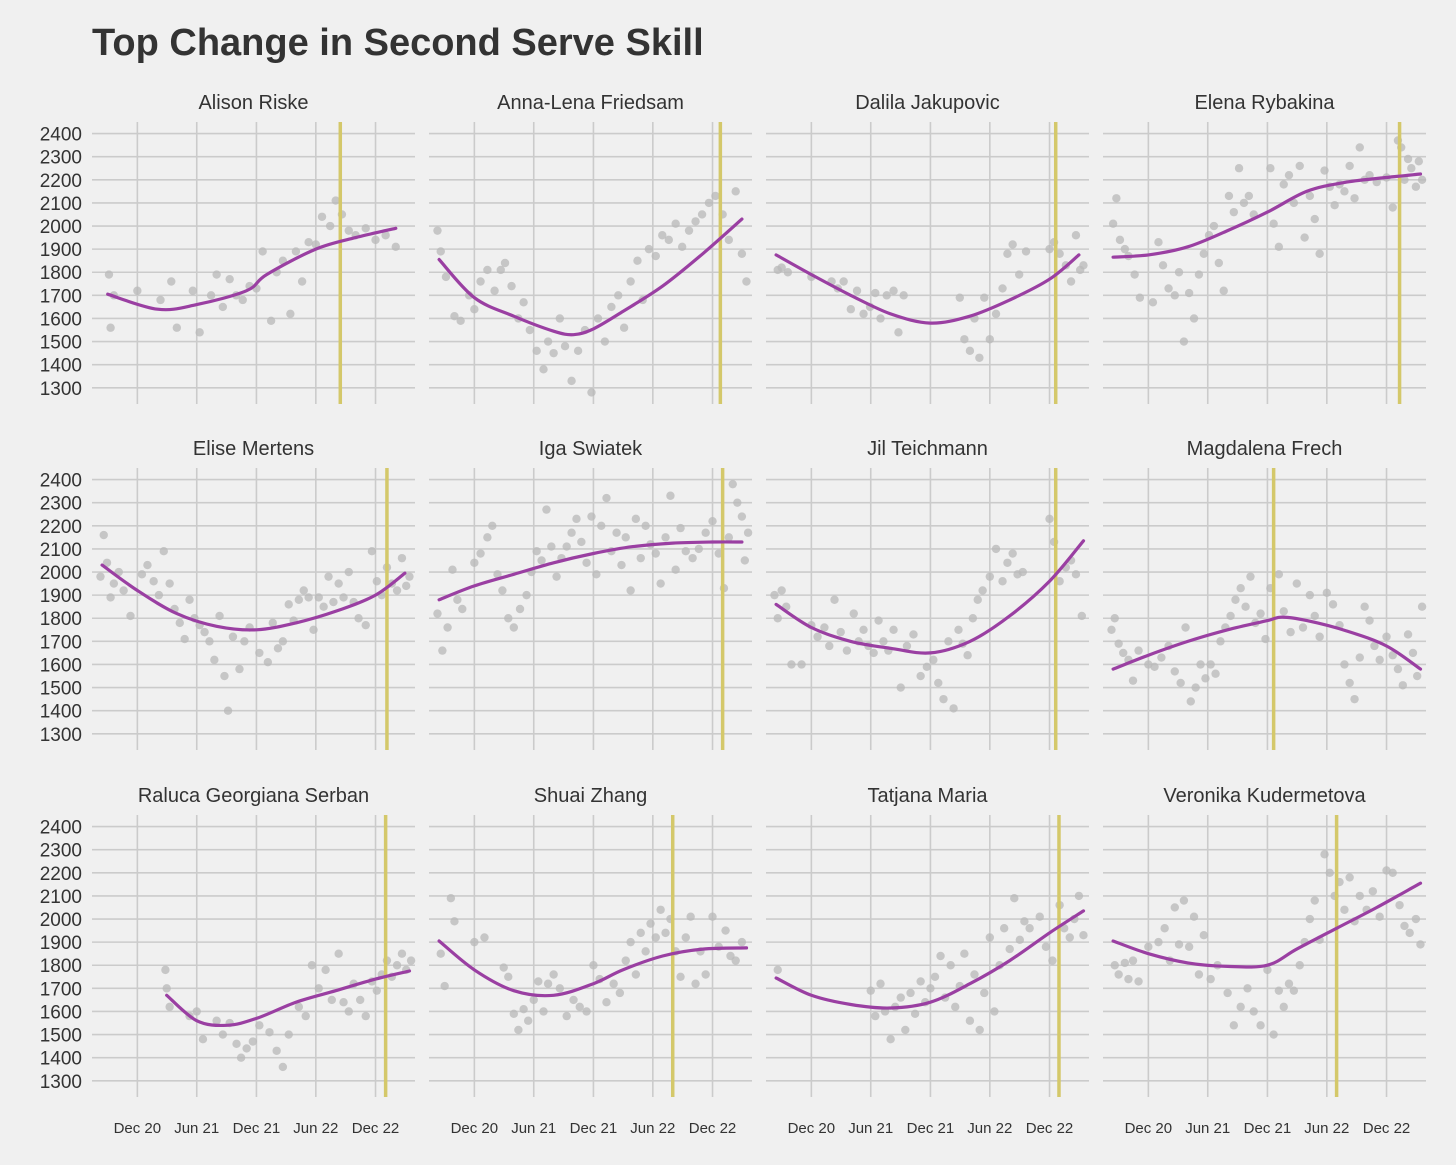 This screenshot has width=1456, height=1165. I want to click on y-tick-label: 1300, so click(61, 389).